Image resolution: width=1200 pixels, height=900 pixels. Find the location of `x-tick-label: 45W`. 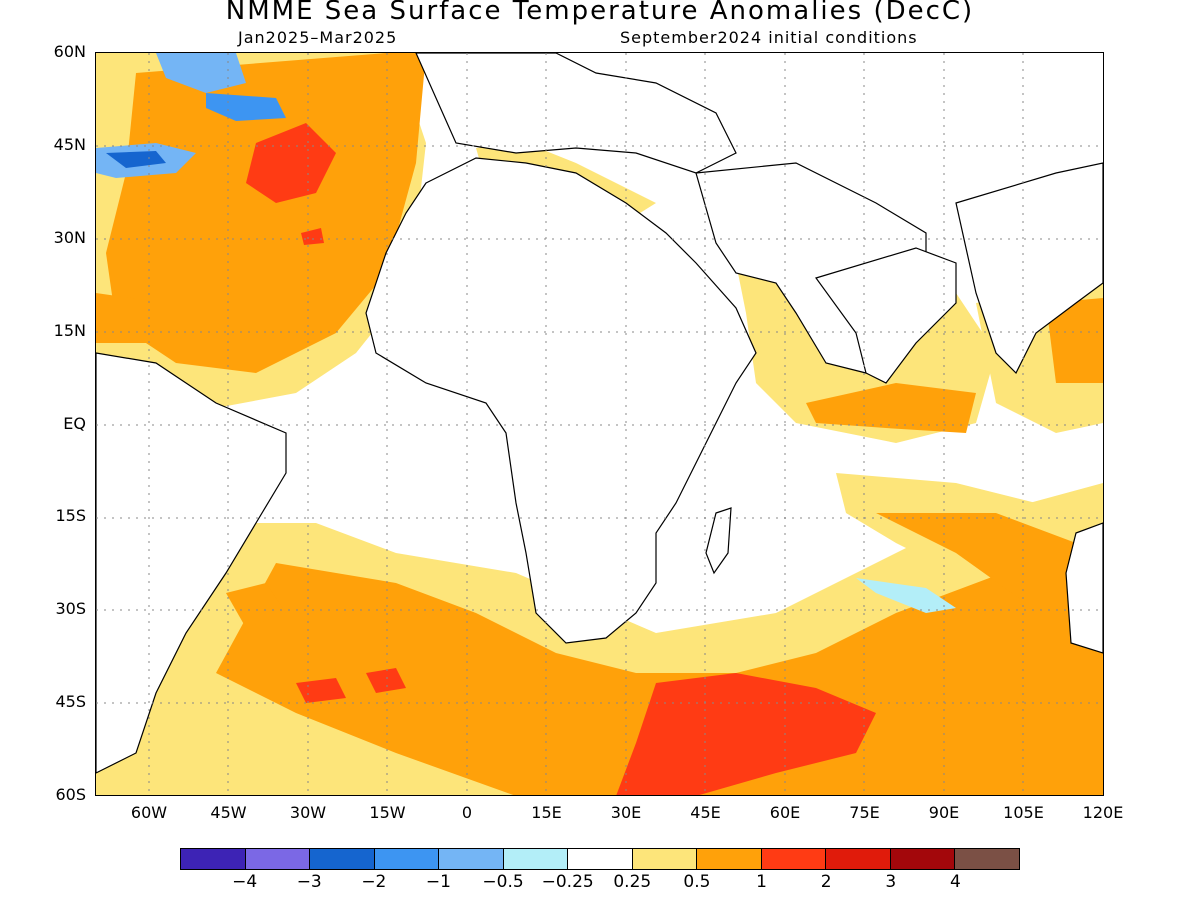

x-tick-label: 45W is located at coordinates (228, 812).